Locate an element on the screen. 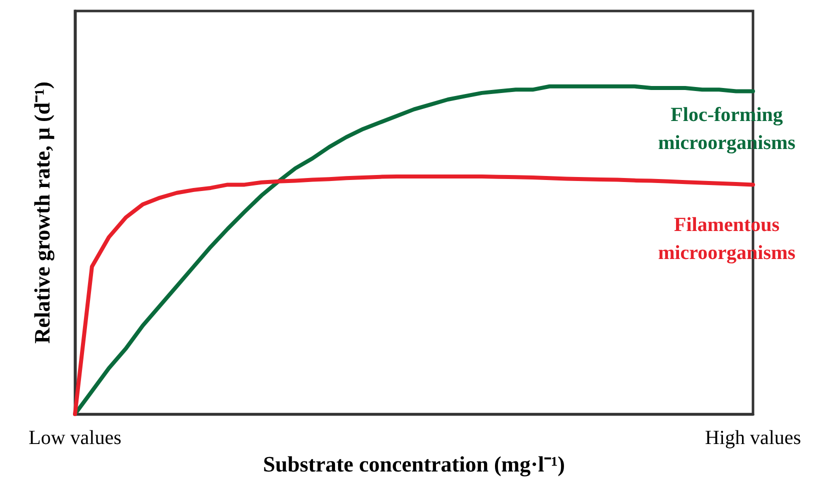 This screenshot has width=823, height=480. x-axis-title: Substrate concentration (mg·l⁻¹) is located at coordinates (414, 464).